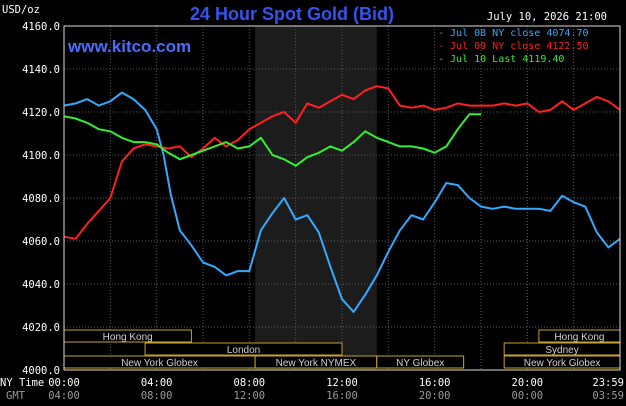  What do you see at coordinates (22, 383) in the screenshot?
I see `ny-time-row-label: NY Time` at bounding box center [22, 383].